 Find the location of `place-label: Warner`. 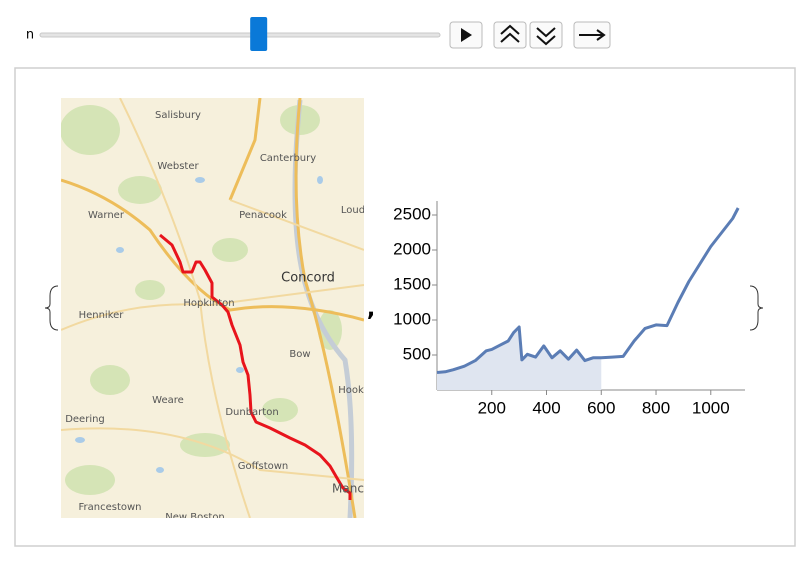

place-label: Warner is located at coordinates (106, 215).